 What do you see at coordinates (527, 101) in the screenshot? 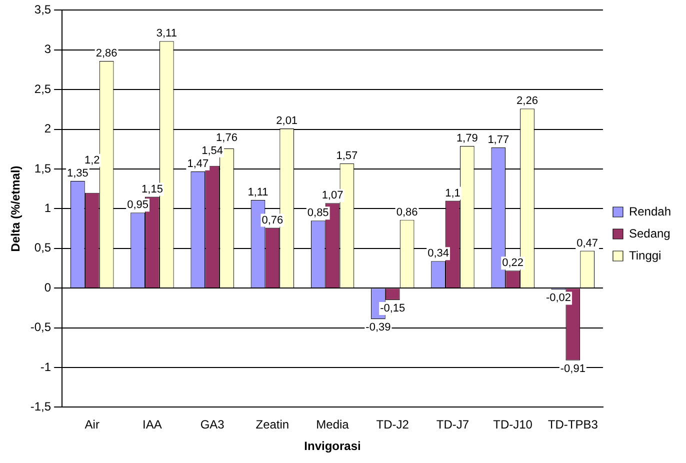
I see `data-label: 2,26` at bounding box center [527, 101].